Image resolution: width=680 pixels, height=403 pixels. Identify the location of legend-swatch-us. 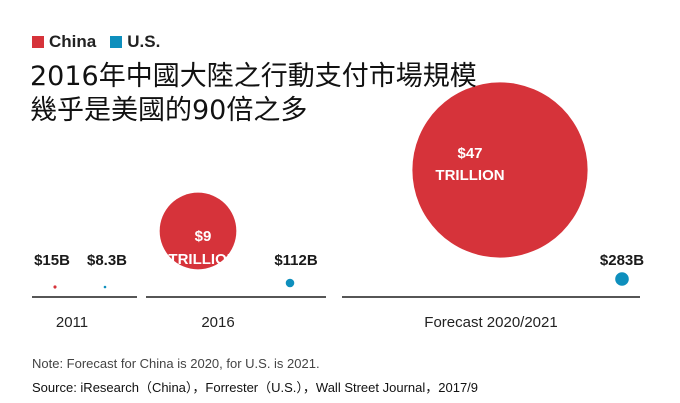
(116, 42).